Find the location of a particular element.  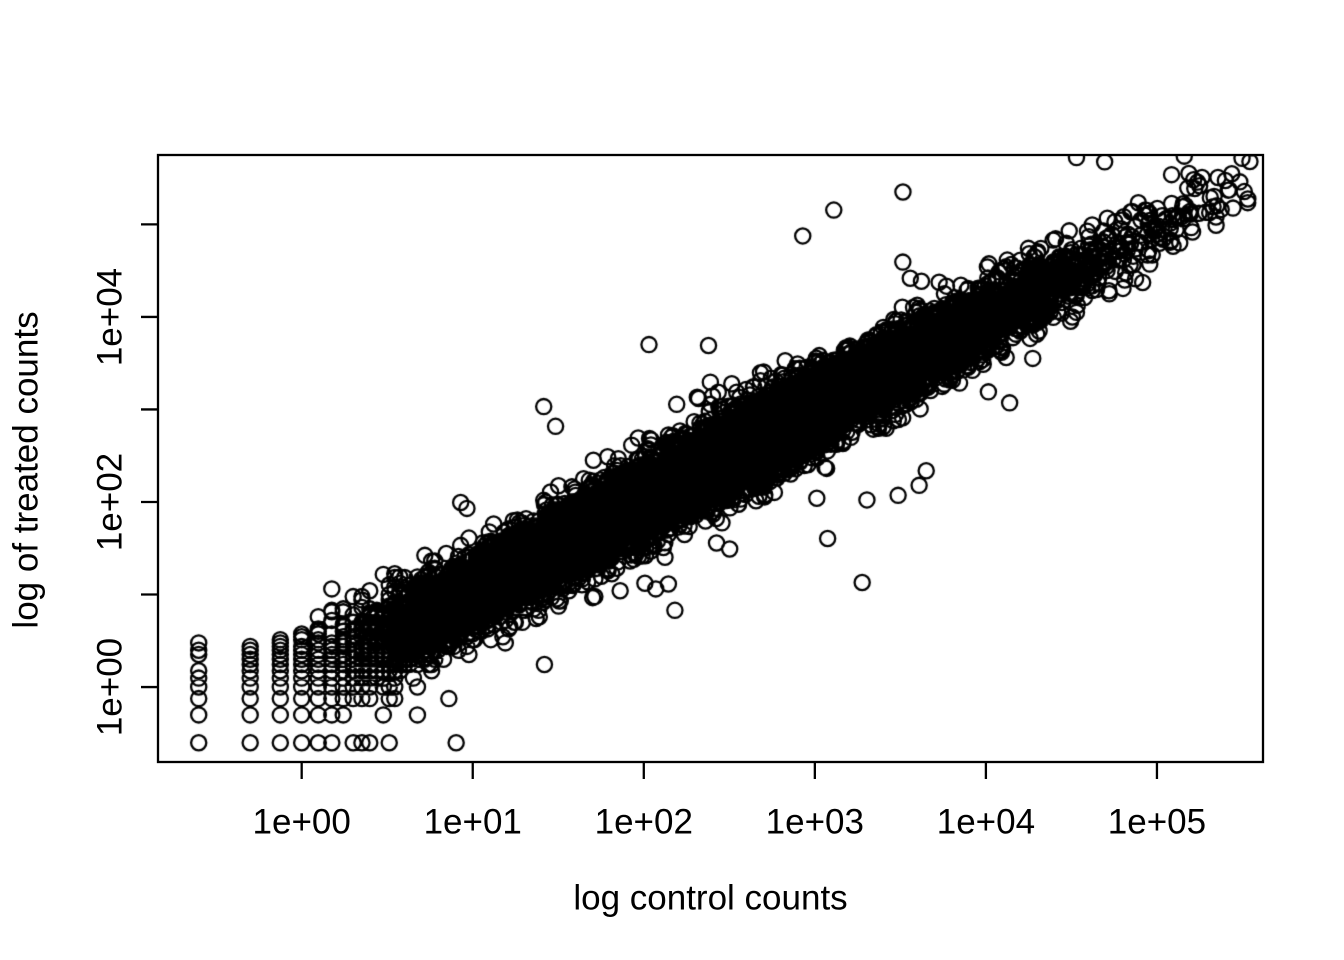

x-tick-label: 1e+05 is located at coordinates (1157, 822).